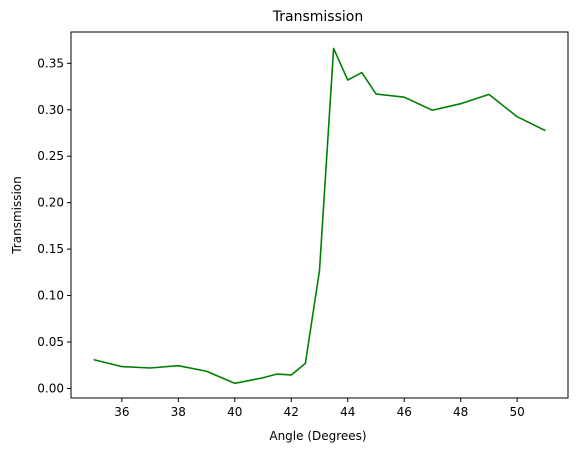  I want to click on x-tick-label: 42, so click(291, 412).